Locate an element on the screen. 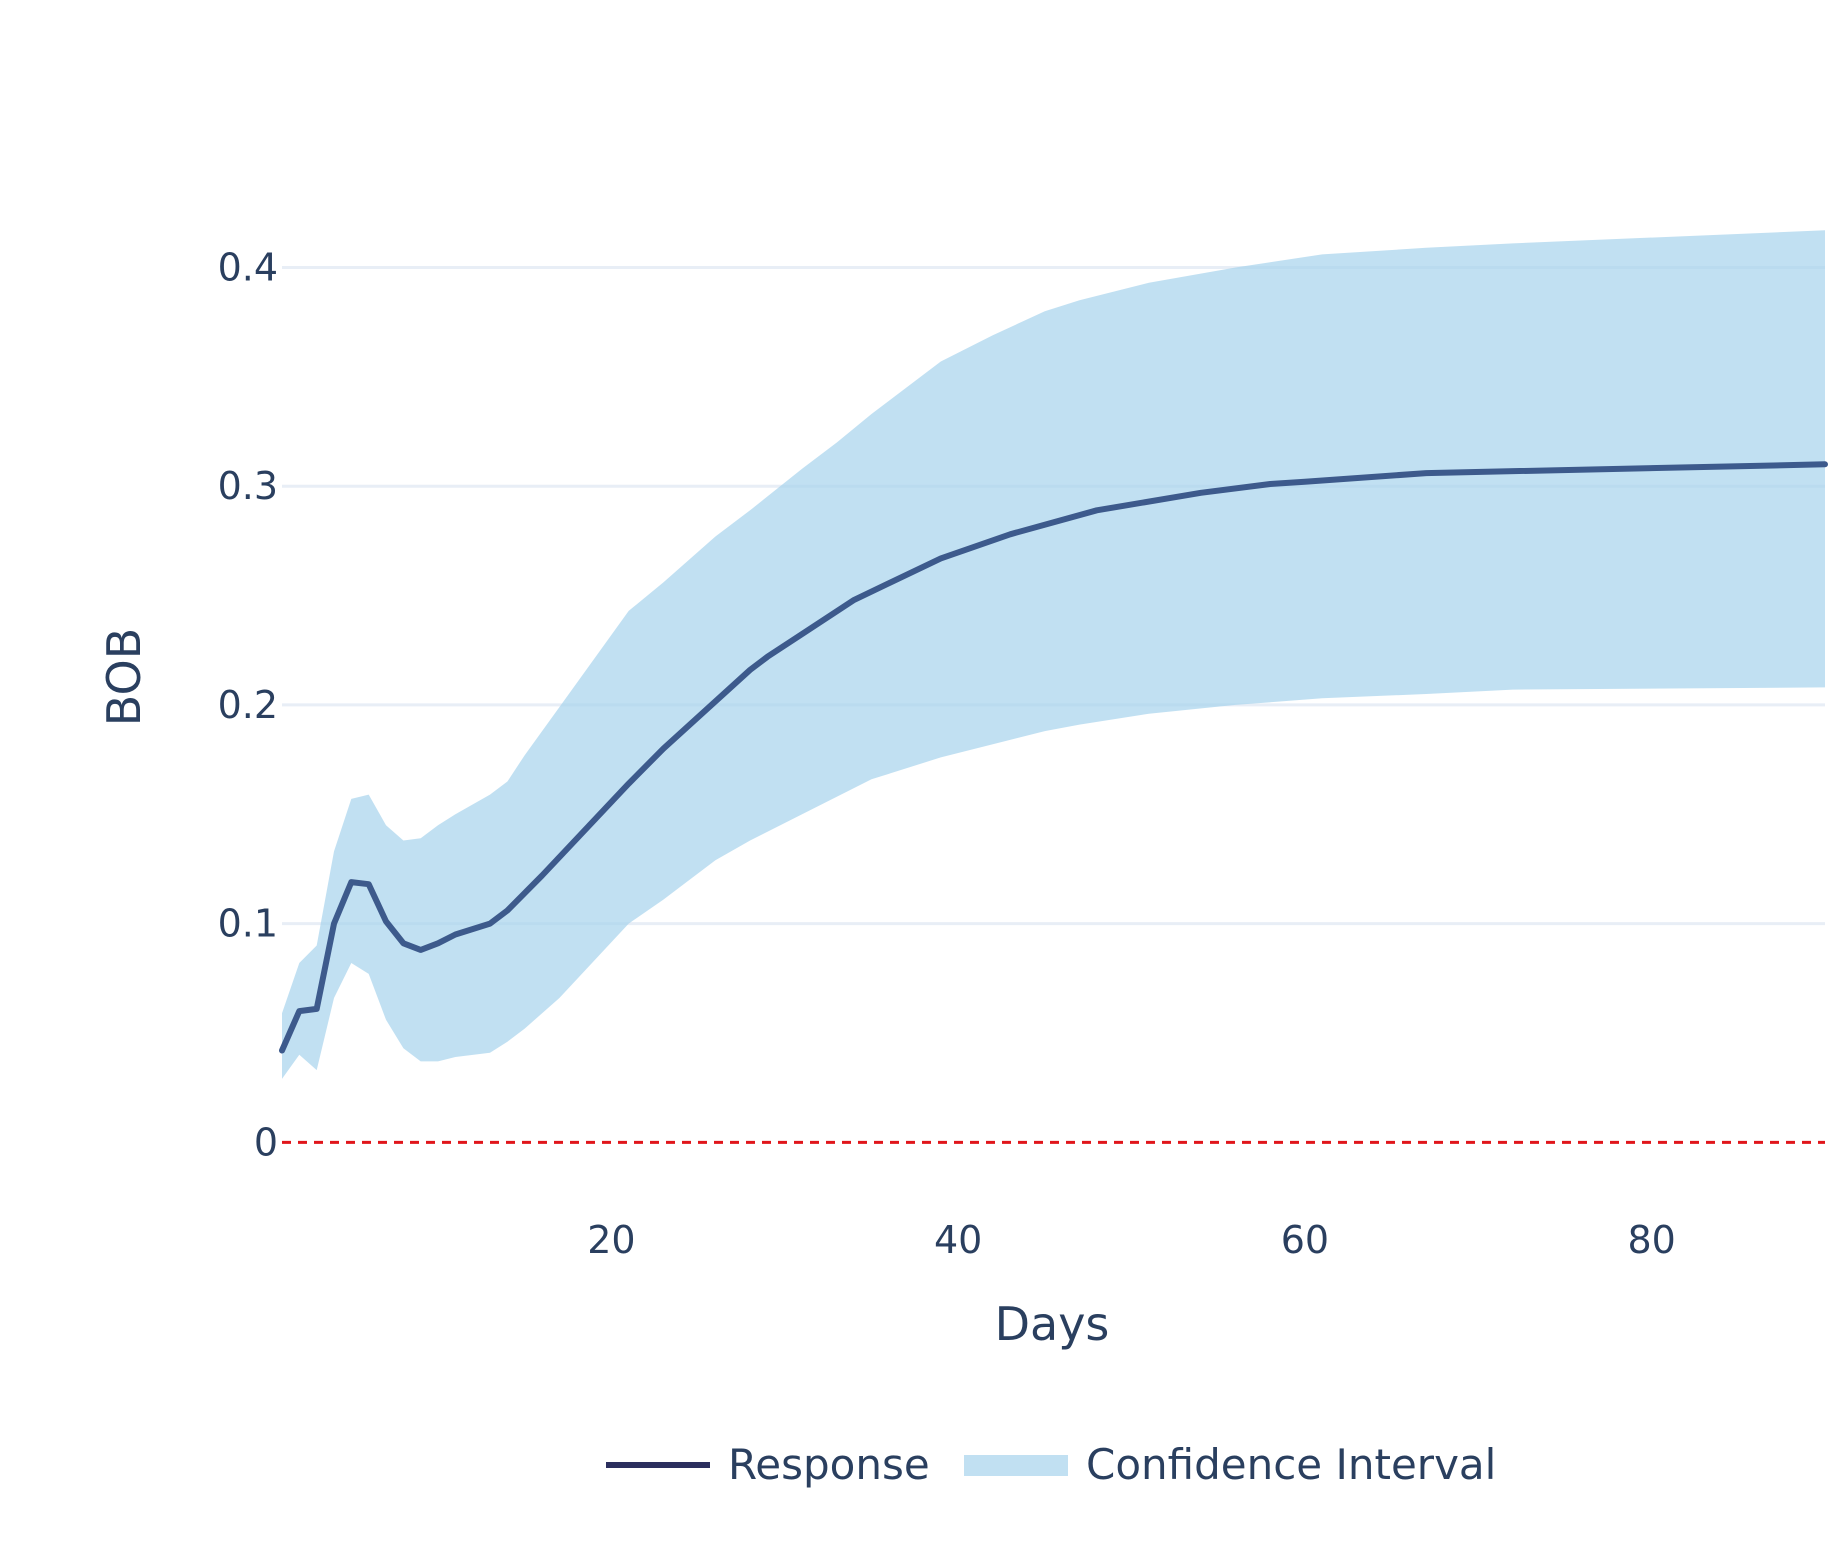  y-tick-labels: 0 0.1 0.2 0.3 0.4 is located at coordinates (248, 704).